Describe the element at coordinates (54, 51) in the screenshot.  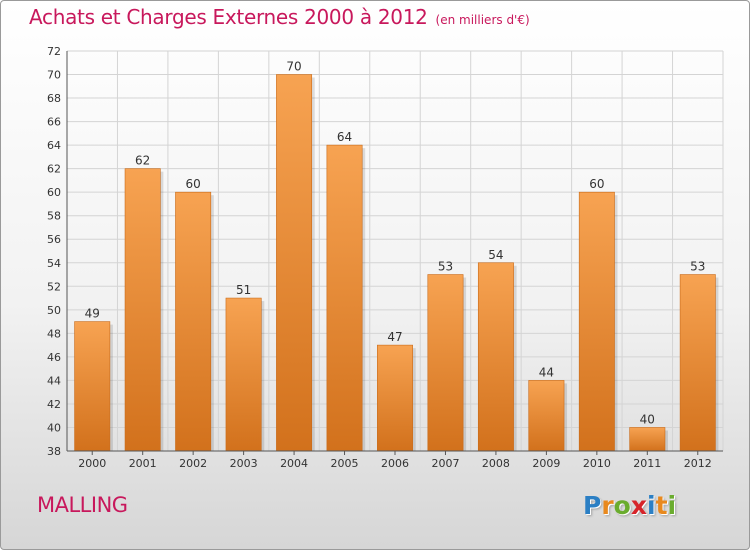
I see `y-tick-label: 72` at that location.